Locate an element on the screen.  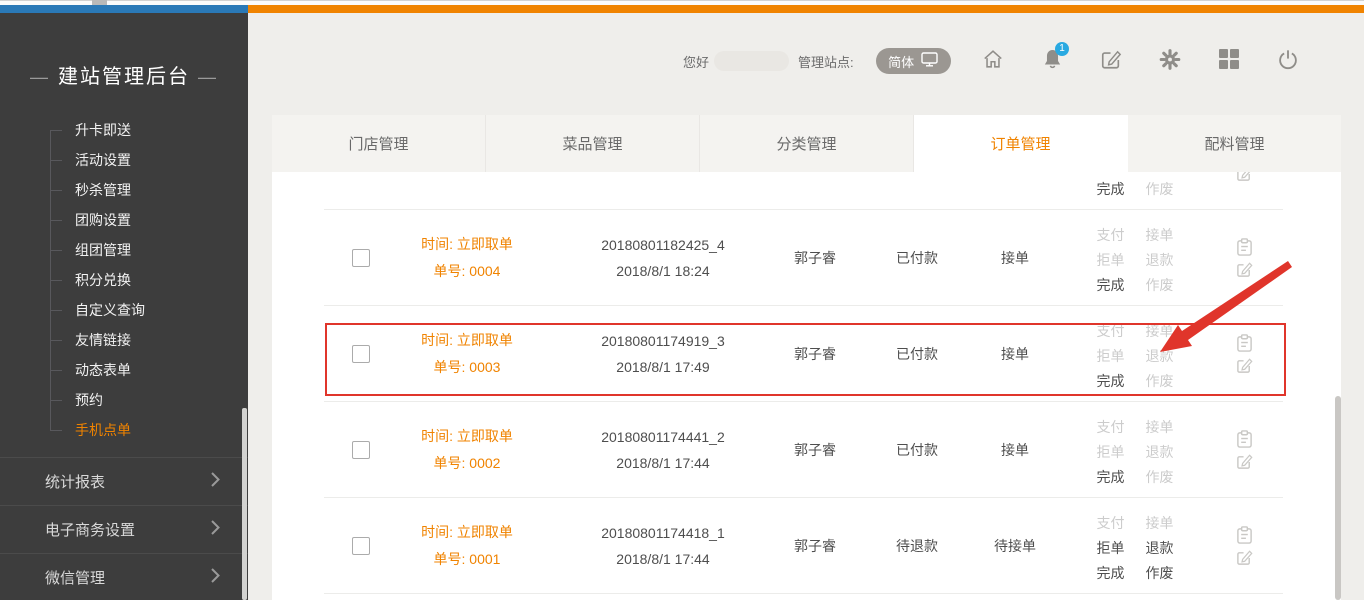
sidebar-scrollbar is located at coordinates (244, 504).